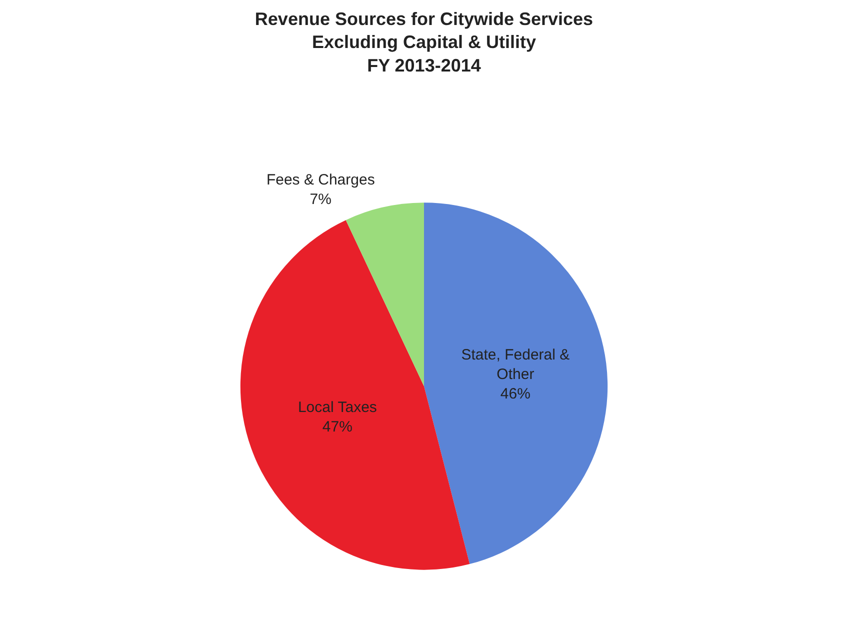 The image size is (848, 619). Describe the element at coordinates (321, 199) in the screenshot. I see `data-label: 7%` at that location.